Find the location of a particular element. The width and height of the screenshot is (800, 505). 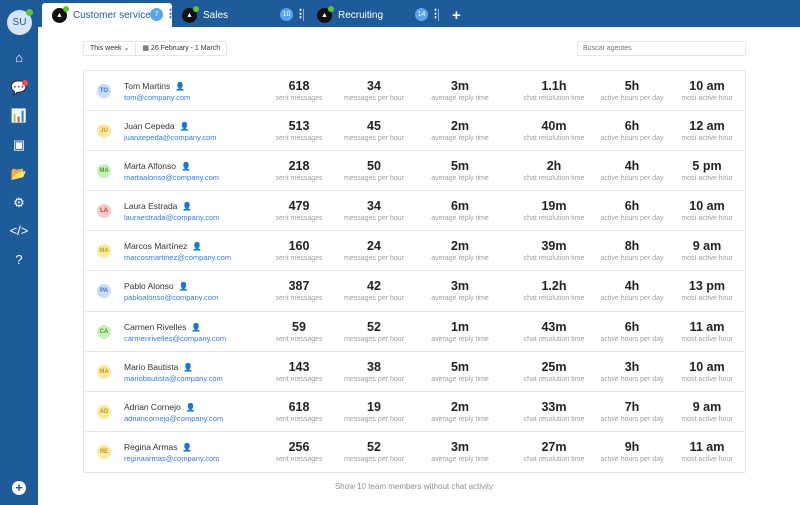

chat-icon: 💬 is located at coordinates (19, 87).